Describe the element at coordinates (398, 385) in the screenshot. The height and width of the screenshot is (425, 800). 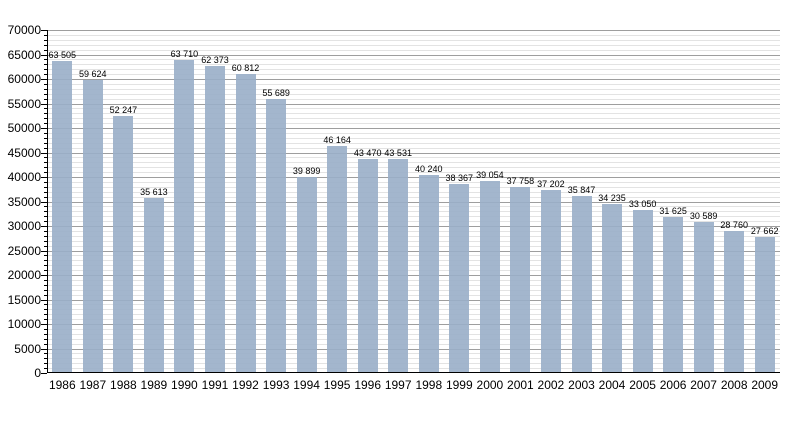
I see `x-tick-label: 1997` at that location.